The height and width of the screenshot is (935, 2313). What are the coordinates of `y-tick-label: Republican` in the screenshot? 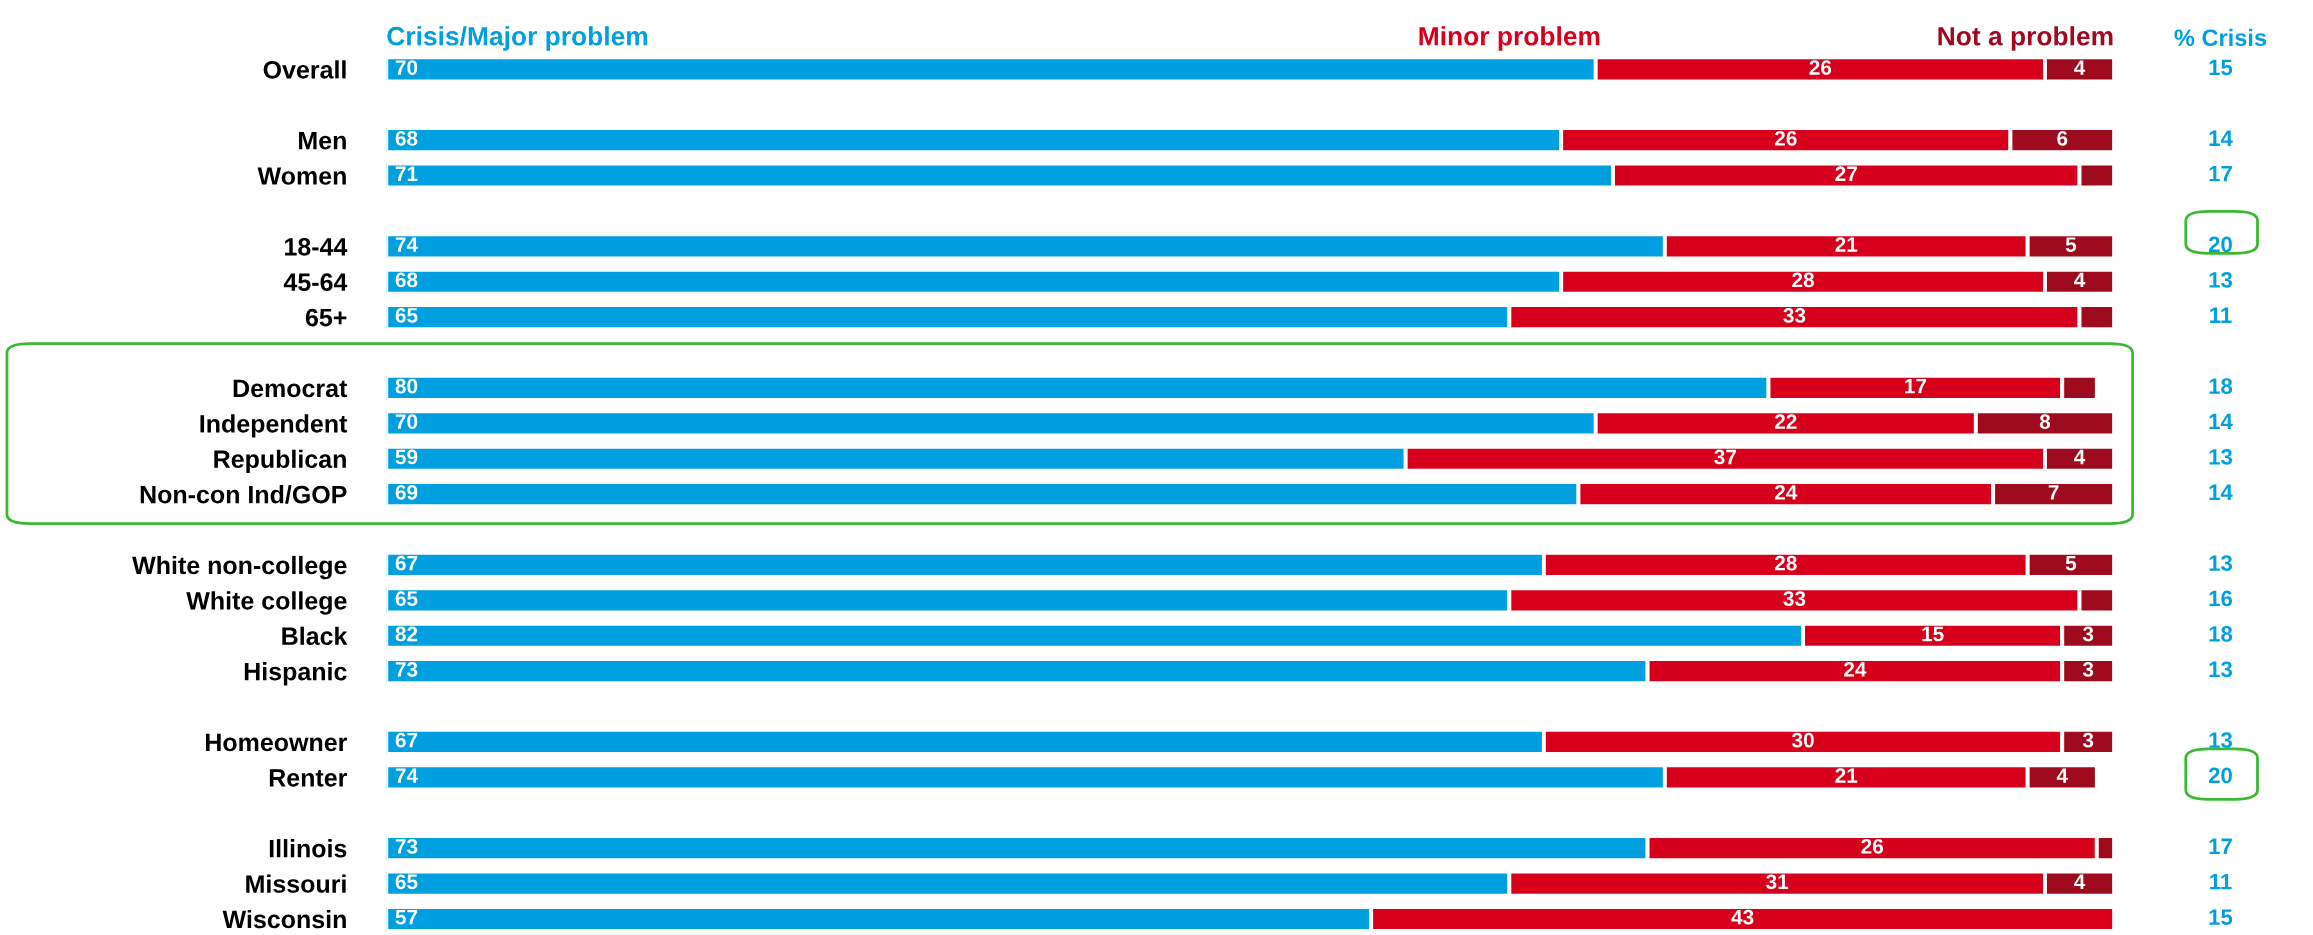 It's located at (280, 461).